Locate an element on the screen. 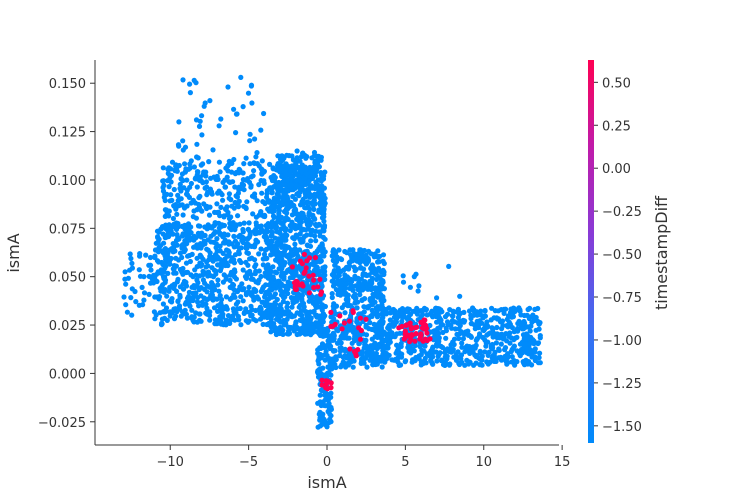  x-tick-label: 5 is located at coordinates (405, 462).